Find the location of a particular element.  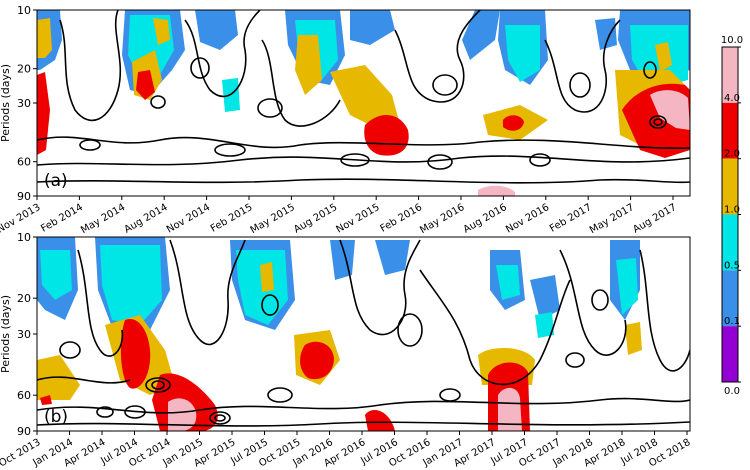

colorbar-label: 4.0 is located at coordinates (732, 98).